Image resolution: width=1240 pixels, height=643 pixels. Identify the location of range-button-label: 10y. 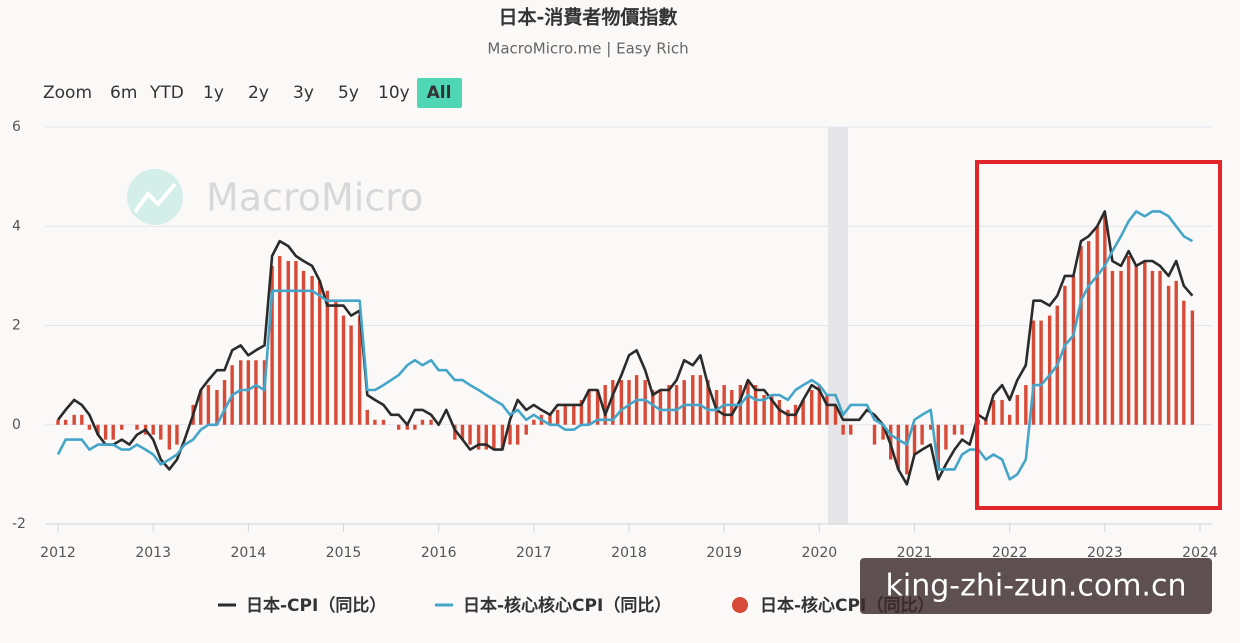
(394, 93).